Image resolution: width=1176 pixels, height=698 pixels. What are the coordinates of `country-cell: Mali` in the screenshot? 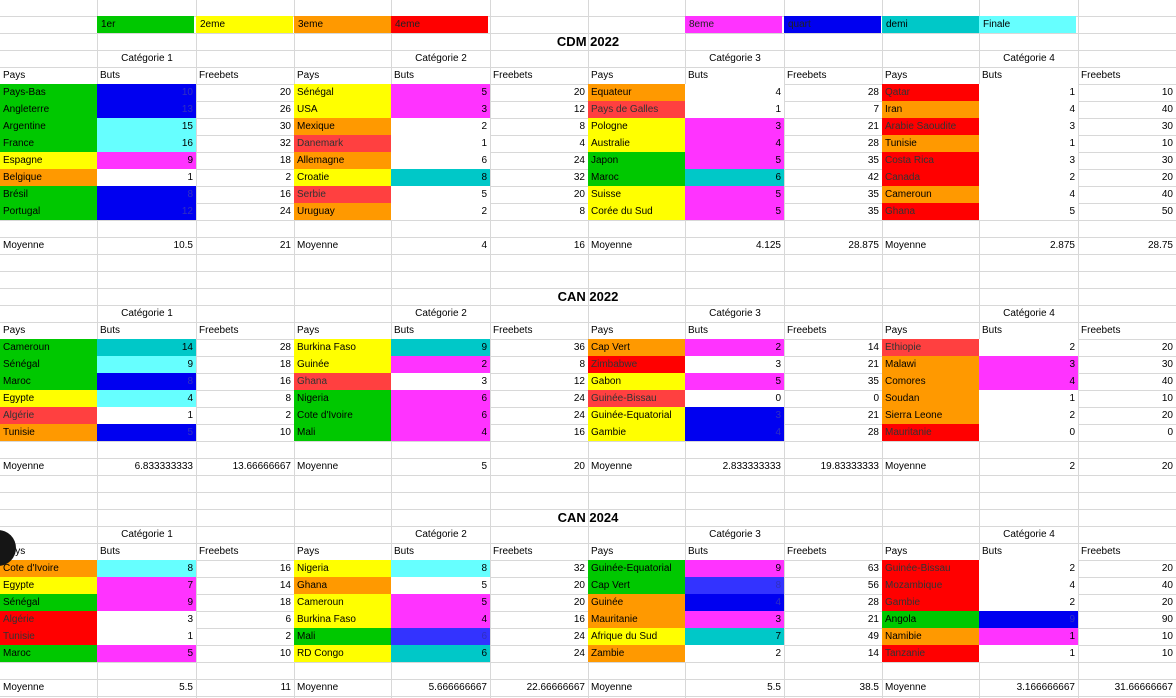 It's located at (342, 432).